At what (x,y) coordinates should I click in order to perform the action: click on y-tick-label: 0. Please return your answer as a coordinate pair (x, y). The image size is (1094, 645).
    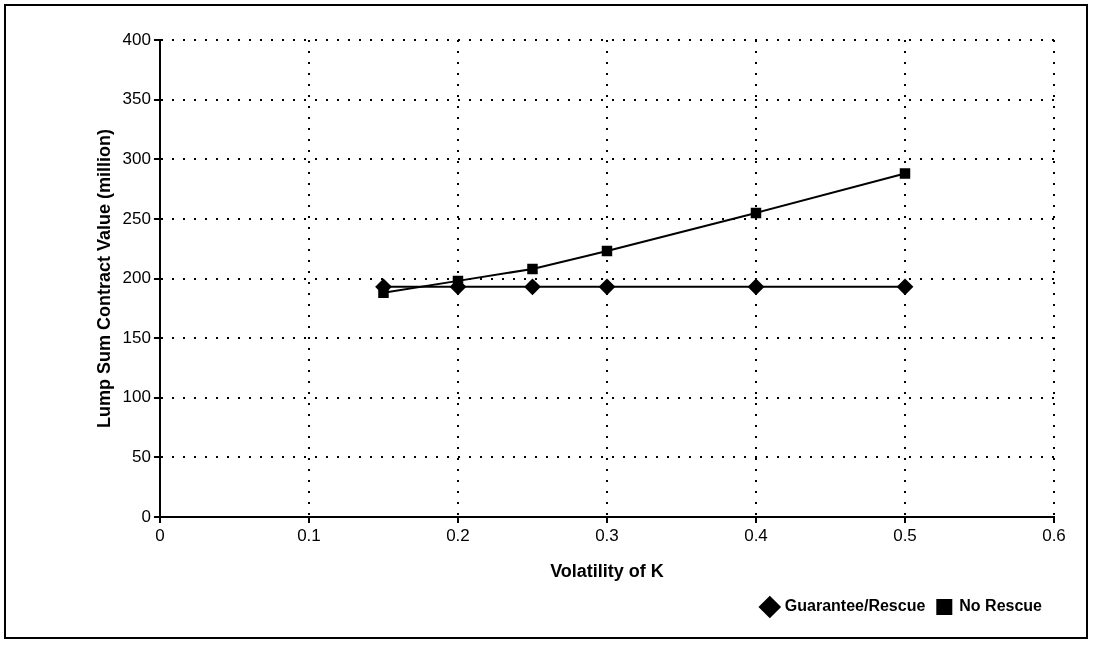
    Looking at the image, I should click on (146, 516).